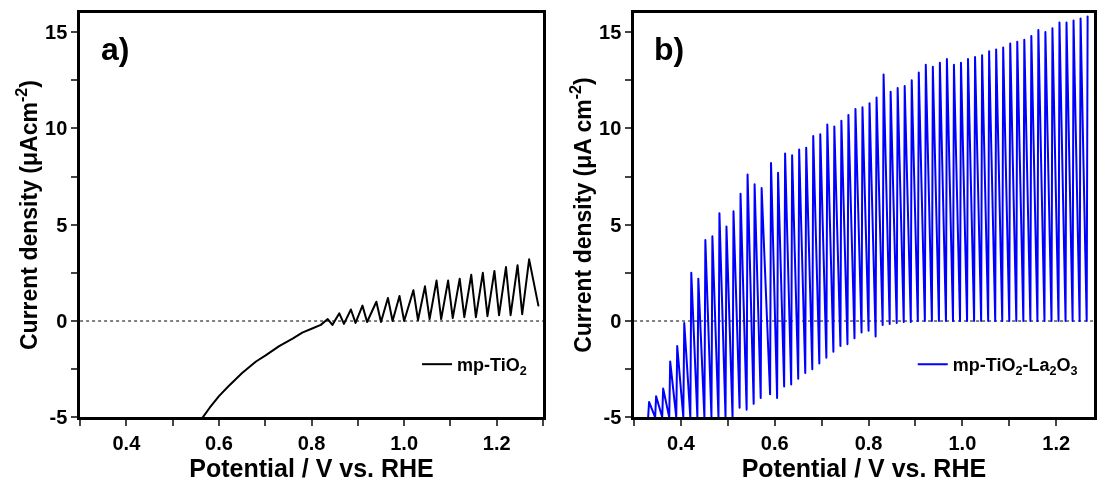  I want to click on legend-label: mp-TiO$_{2}$-La$_{2}$O$_{3}$, so click(1015, 366).